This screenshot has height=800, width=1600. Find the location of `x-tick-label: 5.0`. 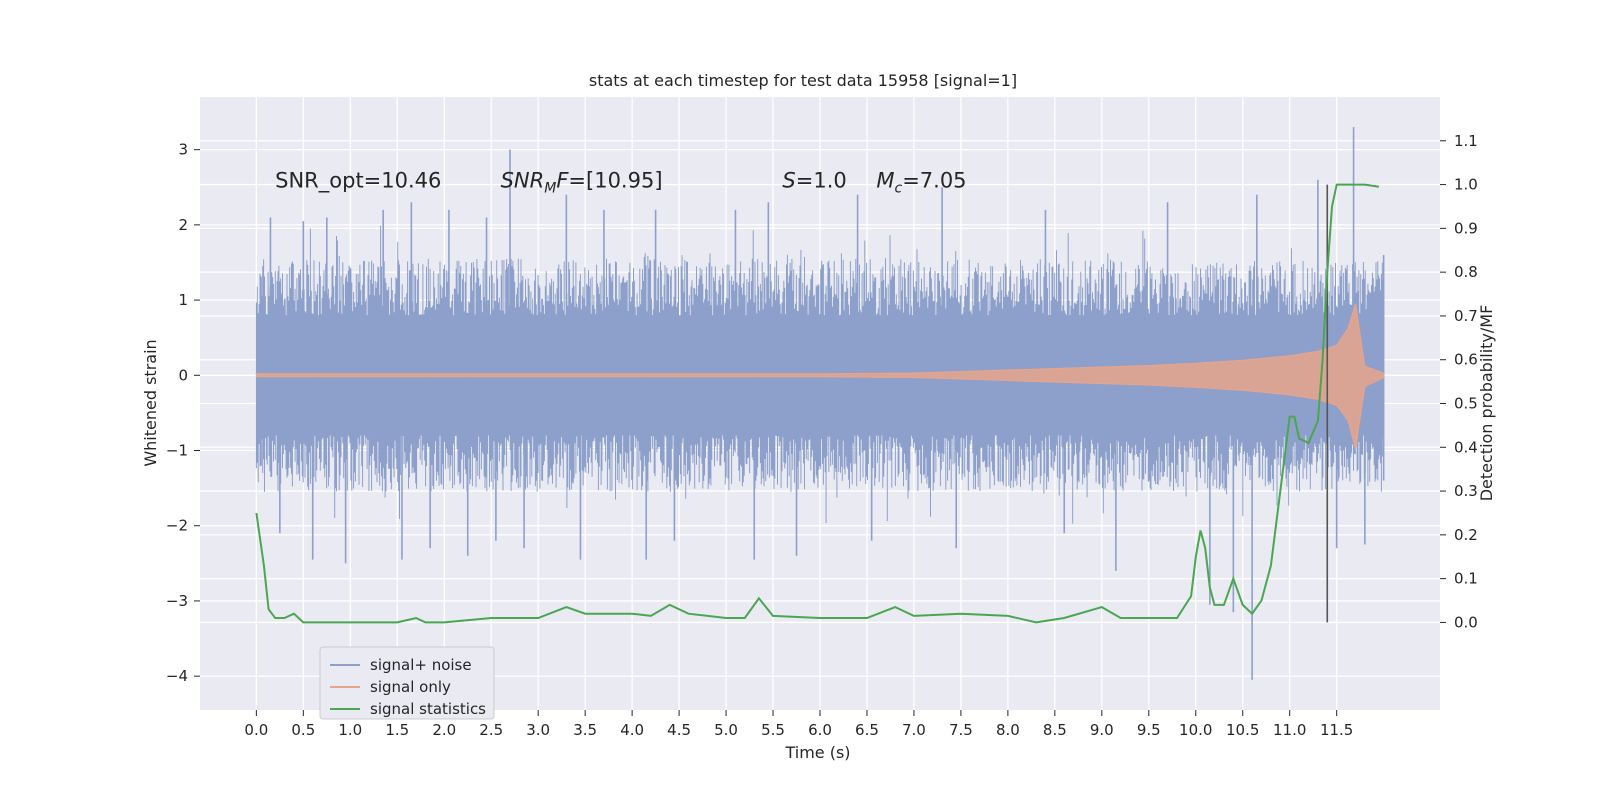

x-tick-label: 5.0 is located at coordinates (726, 730).